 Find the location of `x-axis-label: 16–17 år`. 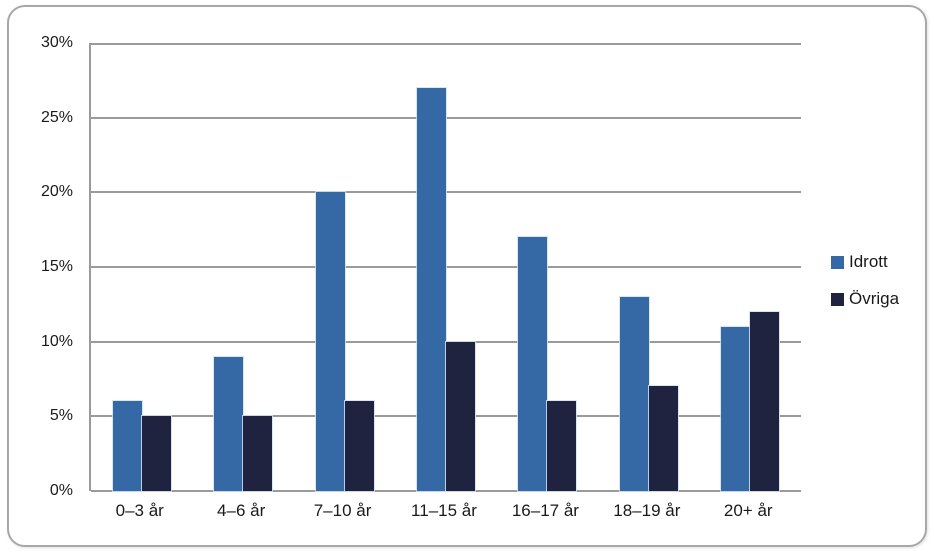

x-axis-label: 16–17 år is located at coordinates (545, 510).